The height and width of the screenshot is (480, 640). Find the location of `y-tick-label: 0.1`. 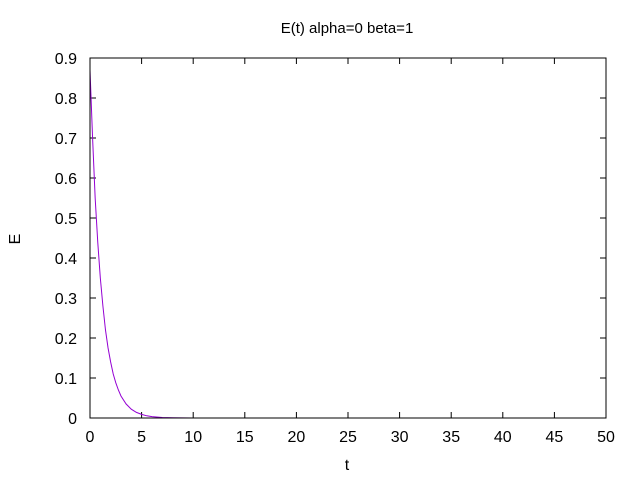

y-tick-label: 0.1 is located at coordinates (66, 379).